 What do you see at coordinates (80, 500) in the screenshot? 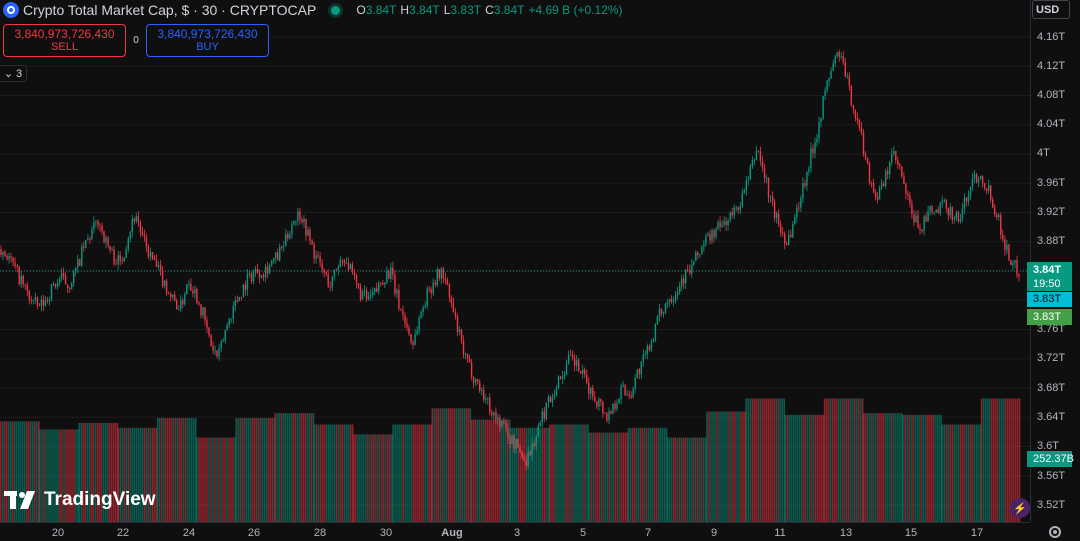
I see `tradingview-logo: TradingView` at bounding box center [80, 500].